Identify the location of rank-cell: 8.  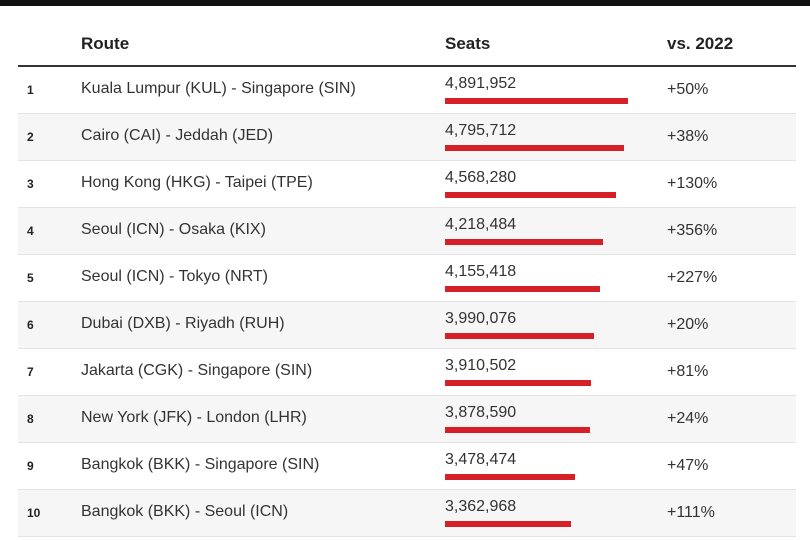
(30, 419).